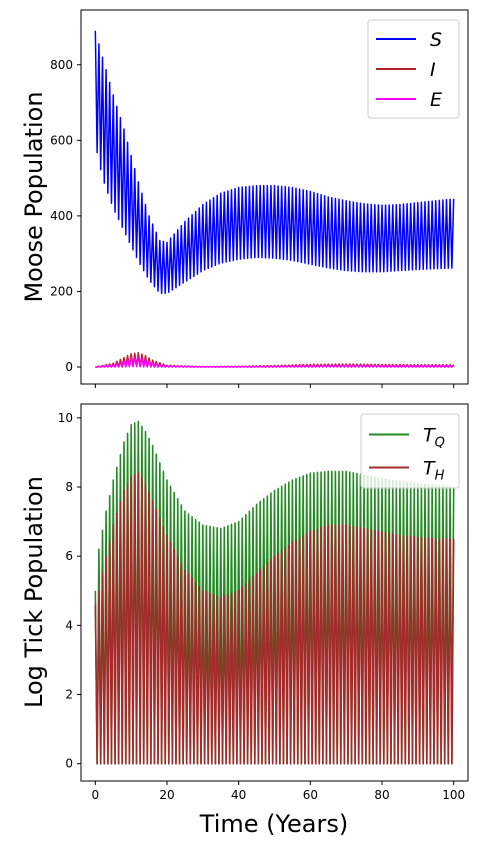  What do you see at coordinates (166, 795) in the screenshot?
I see `tick-xtick-label: 20` at bounding box center [166, 795].